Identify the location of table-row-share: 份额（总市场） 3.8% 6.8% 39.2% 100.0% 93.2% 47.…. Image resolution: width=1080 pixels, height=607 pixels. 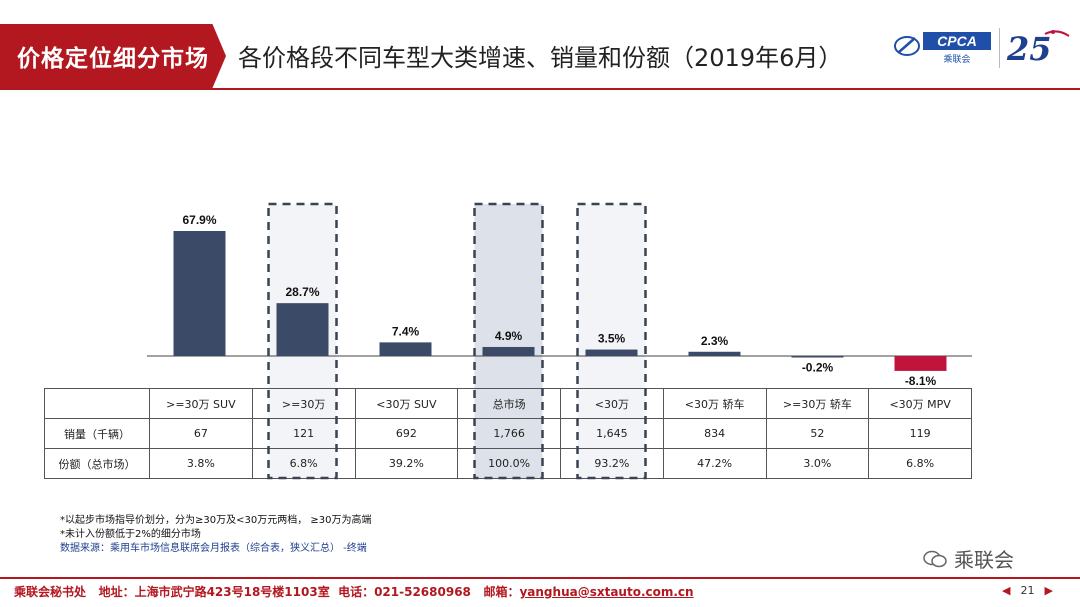
(508, 463).